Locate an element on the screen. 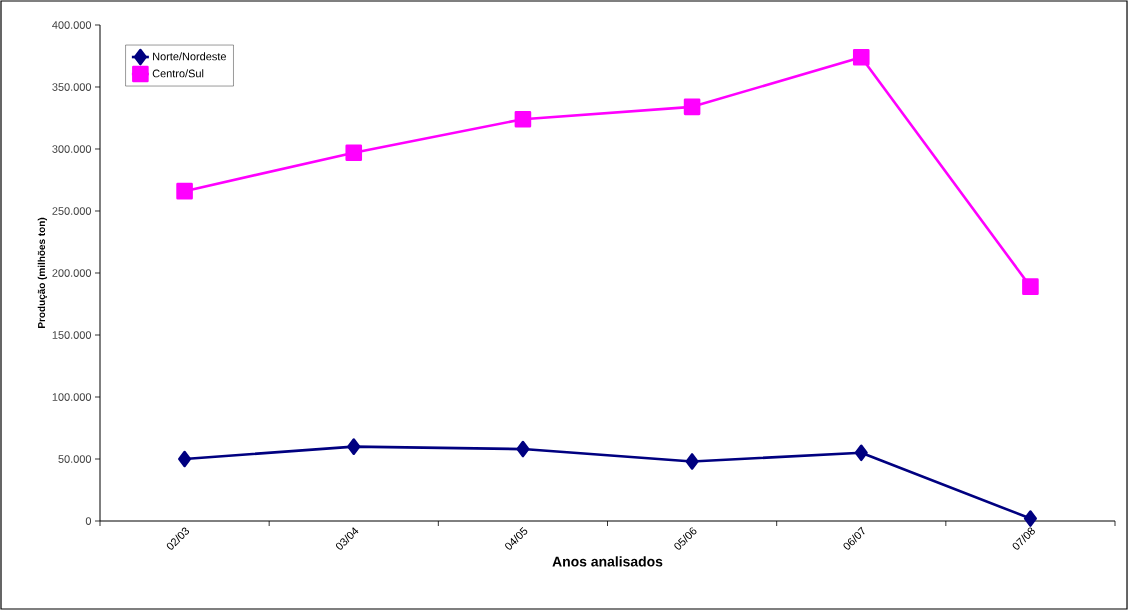 The height and width of the screenshot is (610, 1128). y-tick-label: 200.000 is located at coordinates (72, 273).